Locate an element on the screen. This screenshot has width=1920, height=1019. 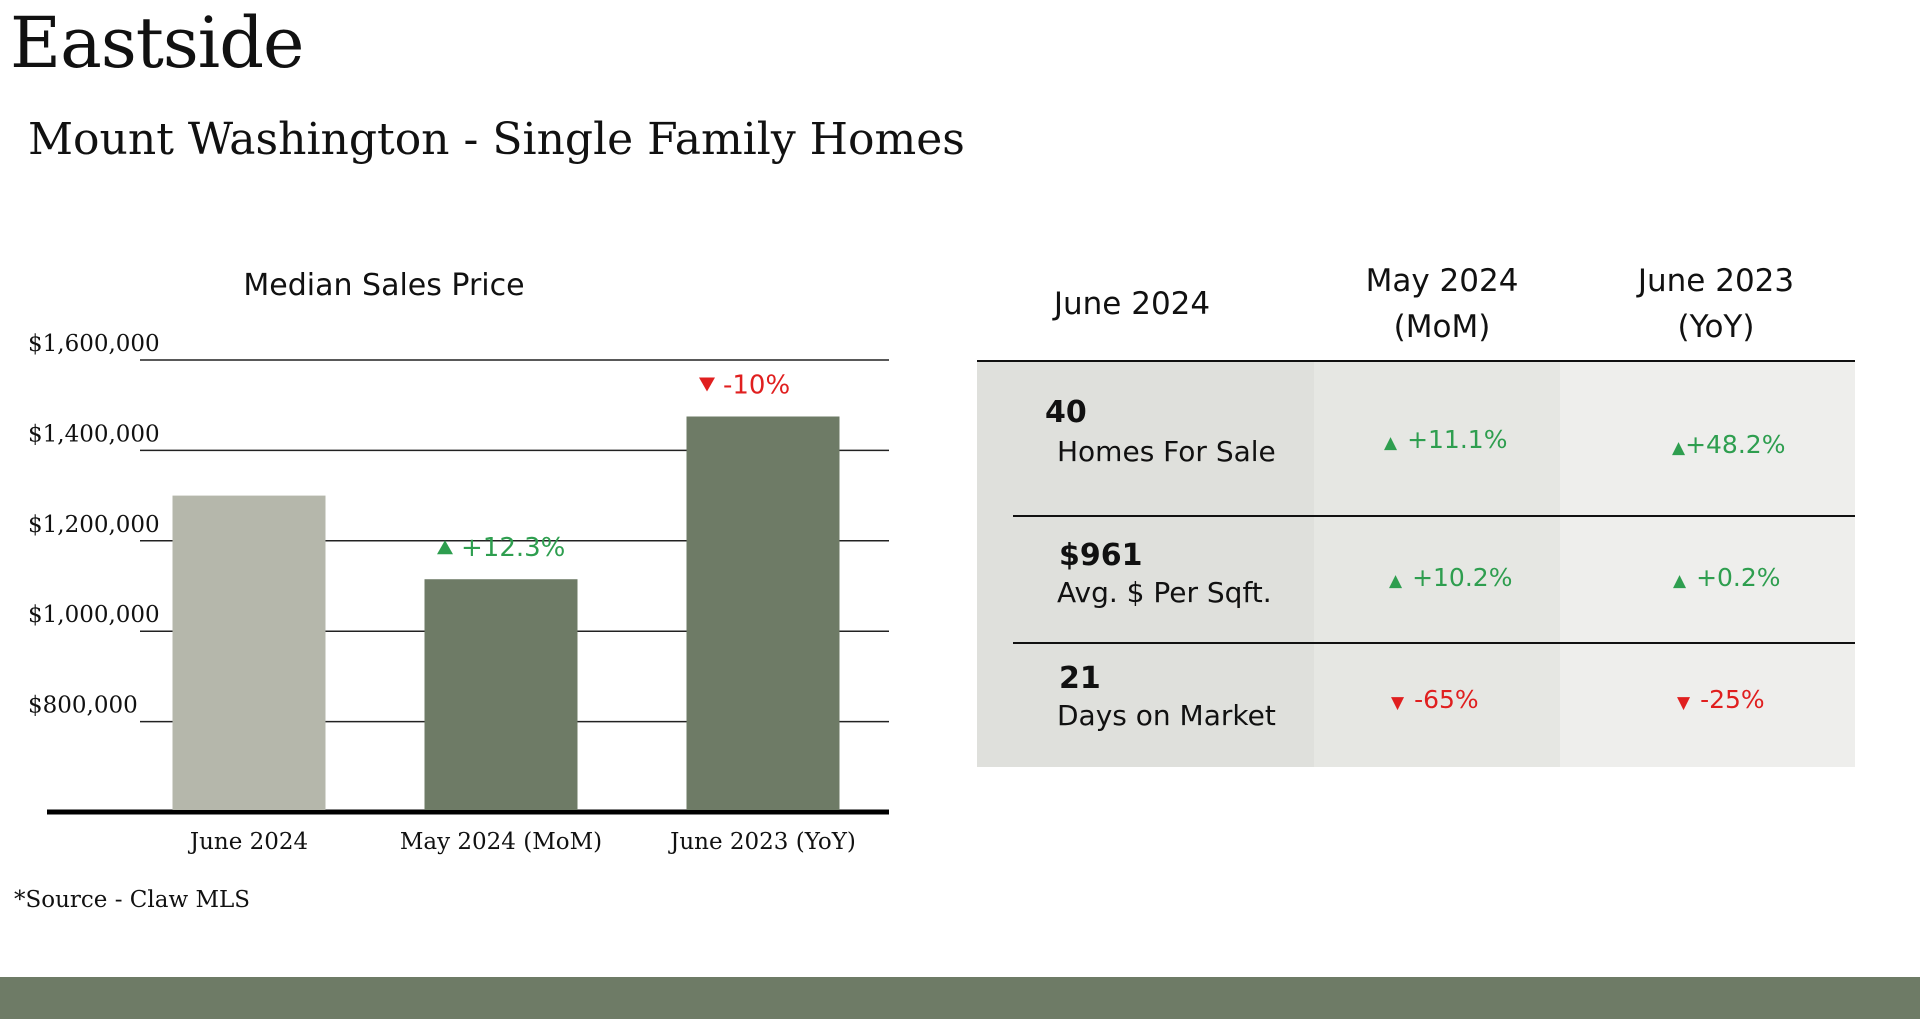
footer-band is located at coordinates (960, 998).